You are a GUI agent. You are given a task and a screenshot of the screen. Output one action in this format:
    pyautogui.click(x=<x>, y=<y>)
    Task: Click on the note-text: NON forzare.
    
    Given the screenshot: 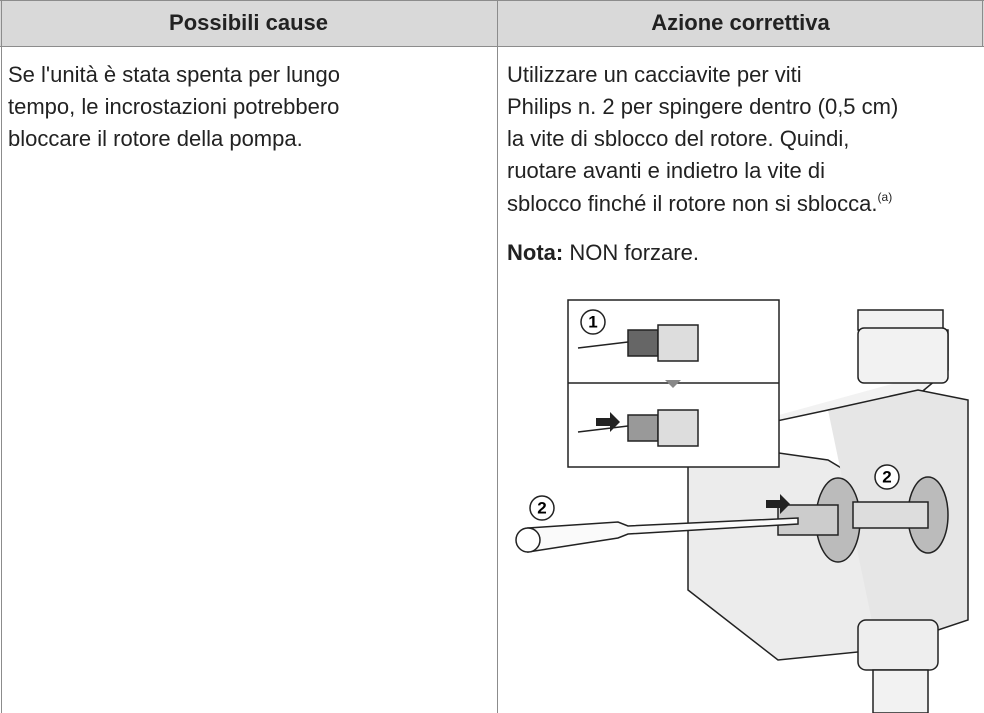 What is the action you would take?
    pyautogui.click(x=634, y=252)
    